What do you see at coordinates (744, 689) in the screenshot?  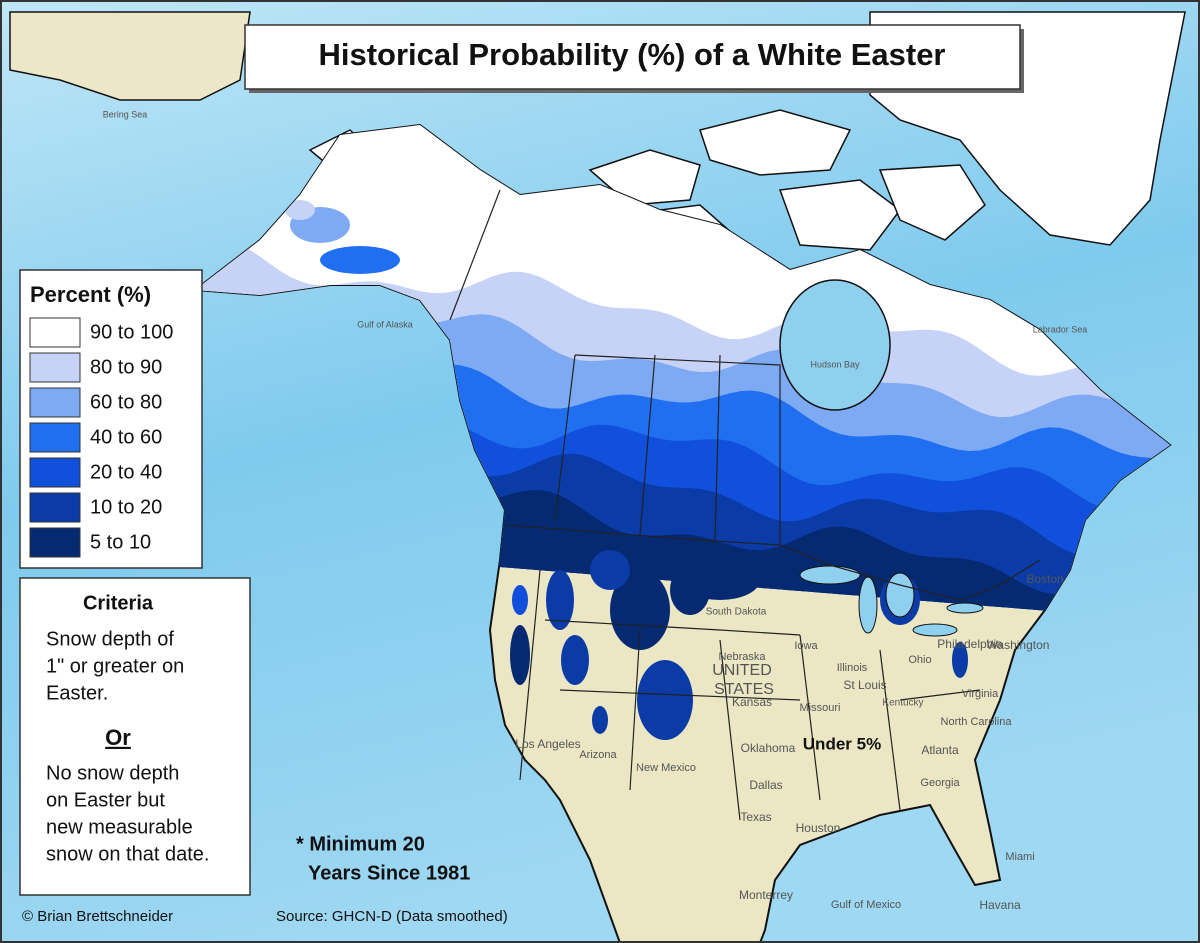 I see `place-label: STATES` at bounding box center [744, 689].